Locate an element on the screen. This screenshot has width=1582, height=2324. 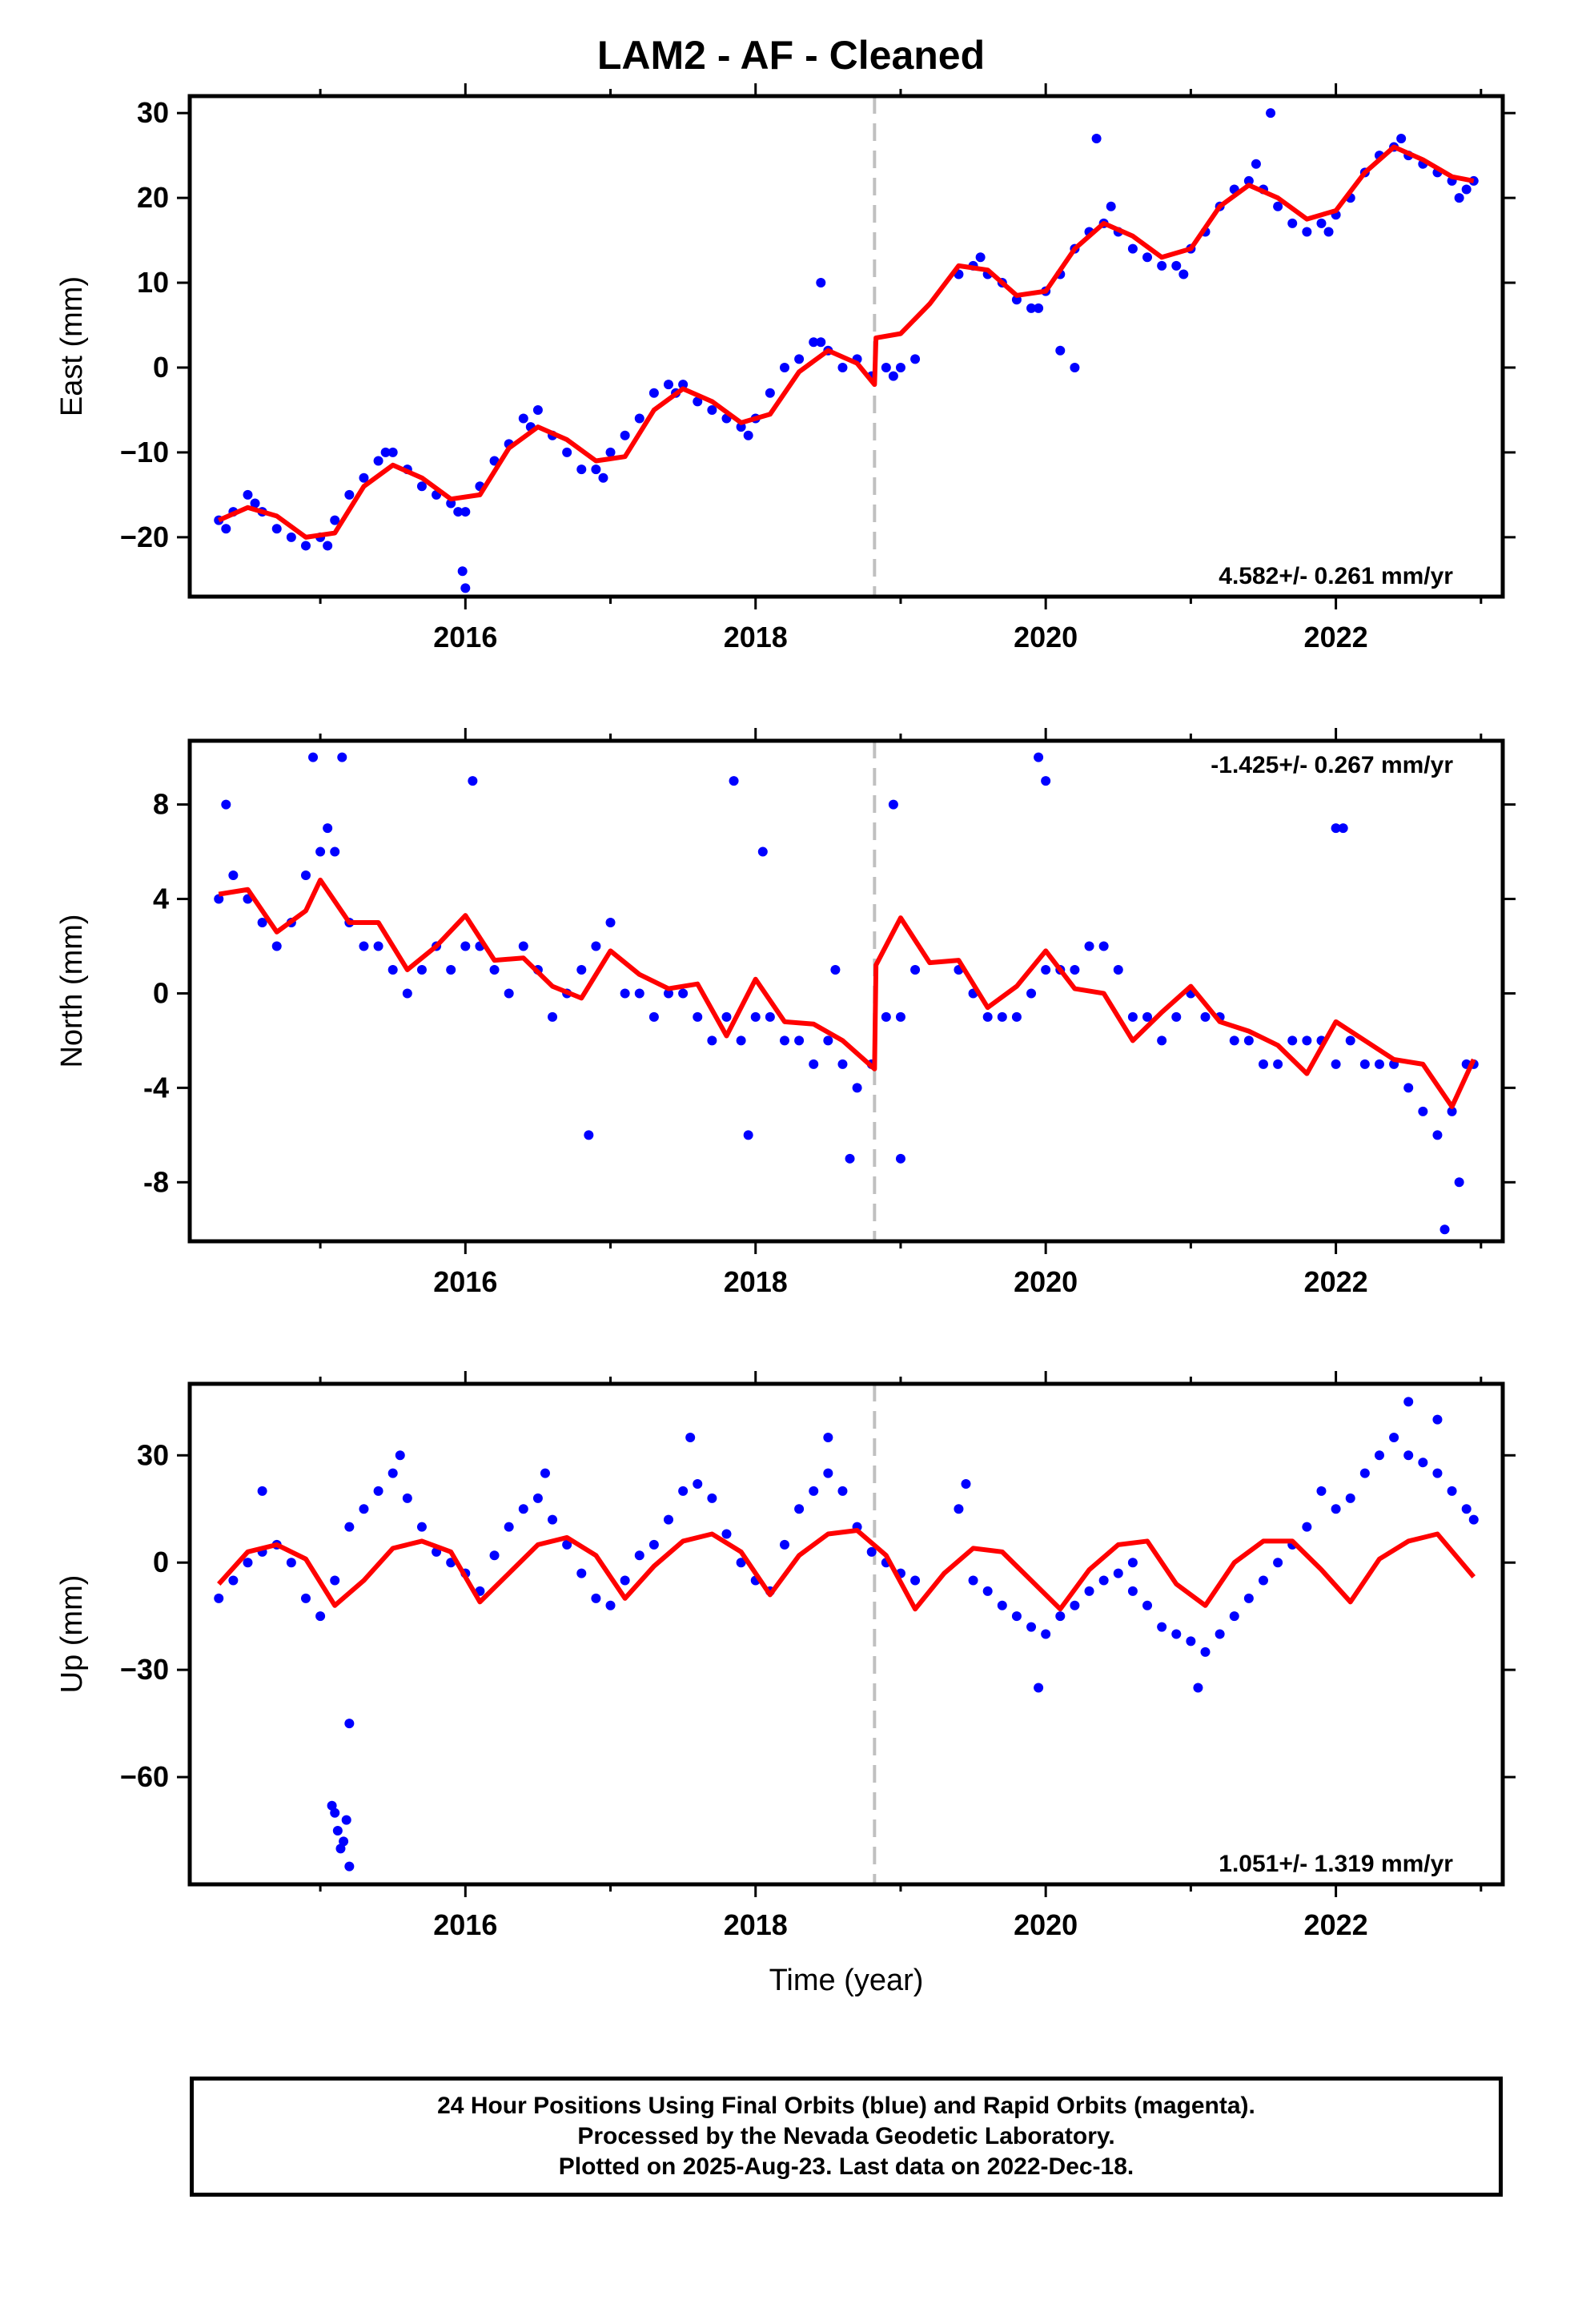
rate-label: 4.582+/- 0.261 mm/yr is located at coordinates (1336, 576).